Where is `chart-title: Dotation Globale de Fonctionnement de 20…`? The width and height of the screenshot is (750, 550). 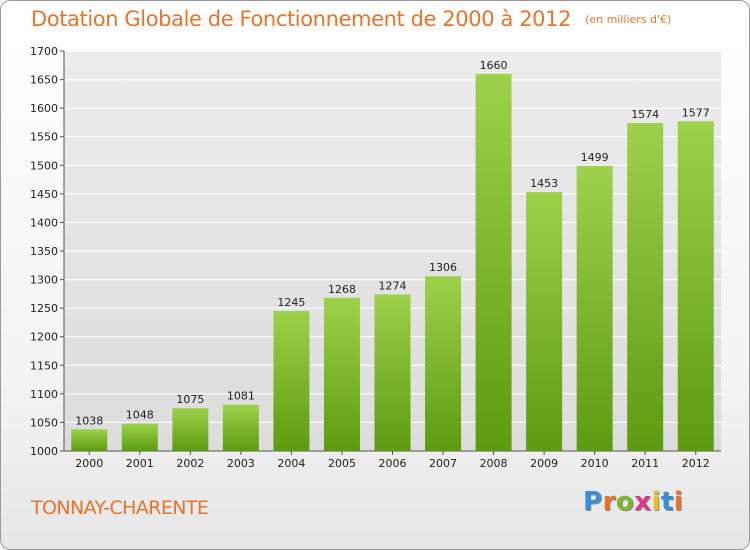 chart-title: Dotation Globale de Fonctionnement de 20… is located at coordinates (351, 19).